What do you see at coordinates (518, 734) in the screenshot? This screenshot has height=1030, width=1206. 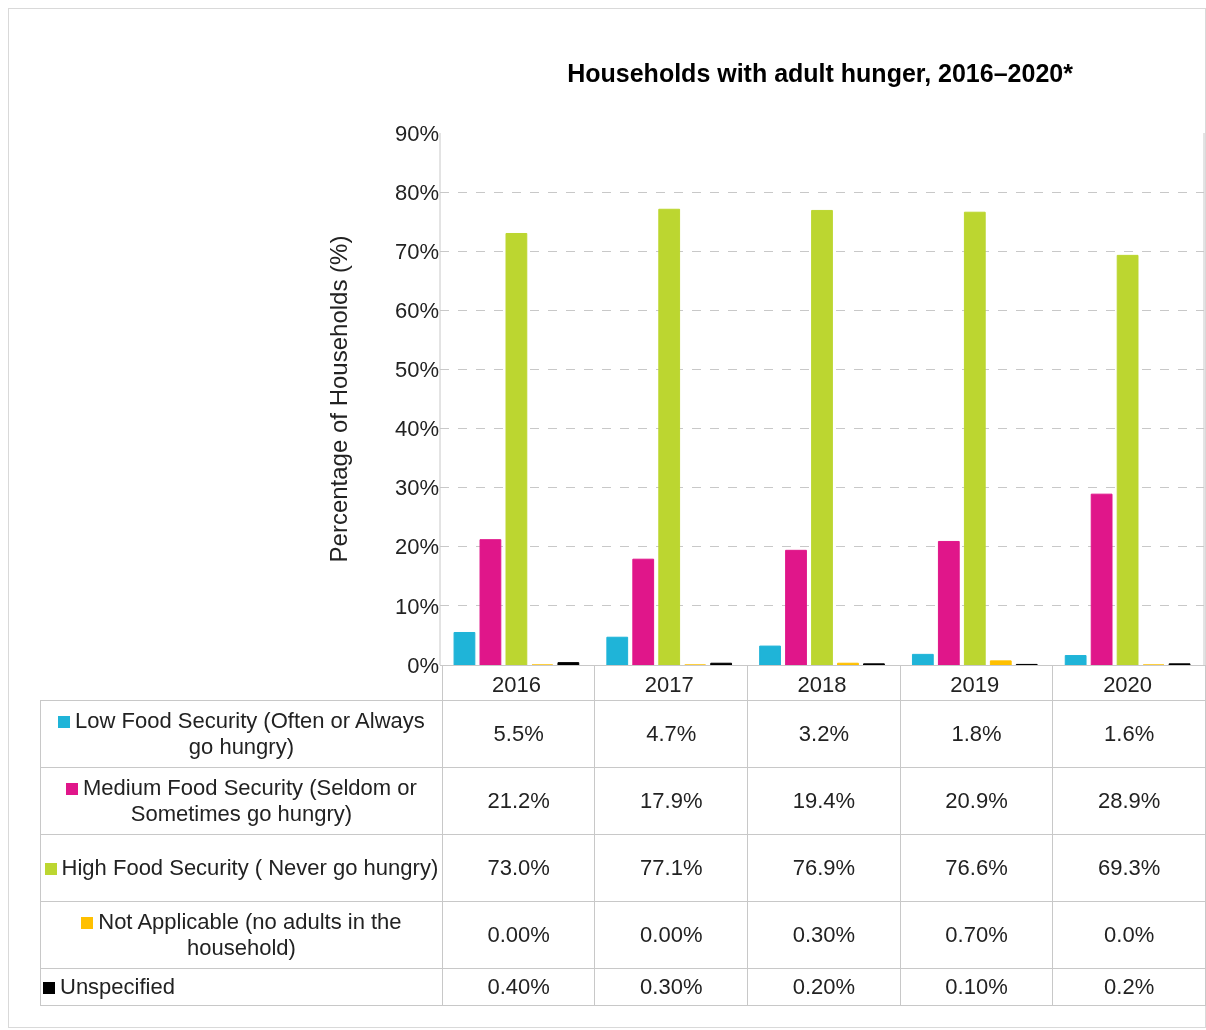 I see `data-label: 5.5%` at bounding box center [518, 734].